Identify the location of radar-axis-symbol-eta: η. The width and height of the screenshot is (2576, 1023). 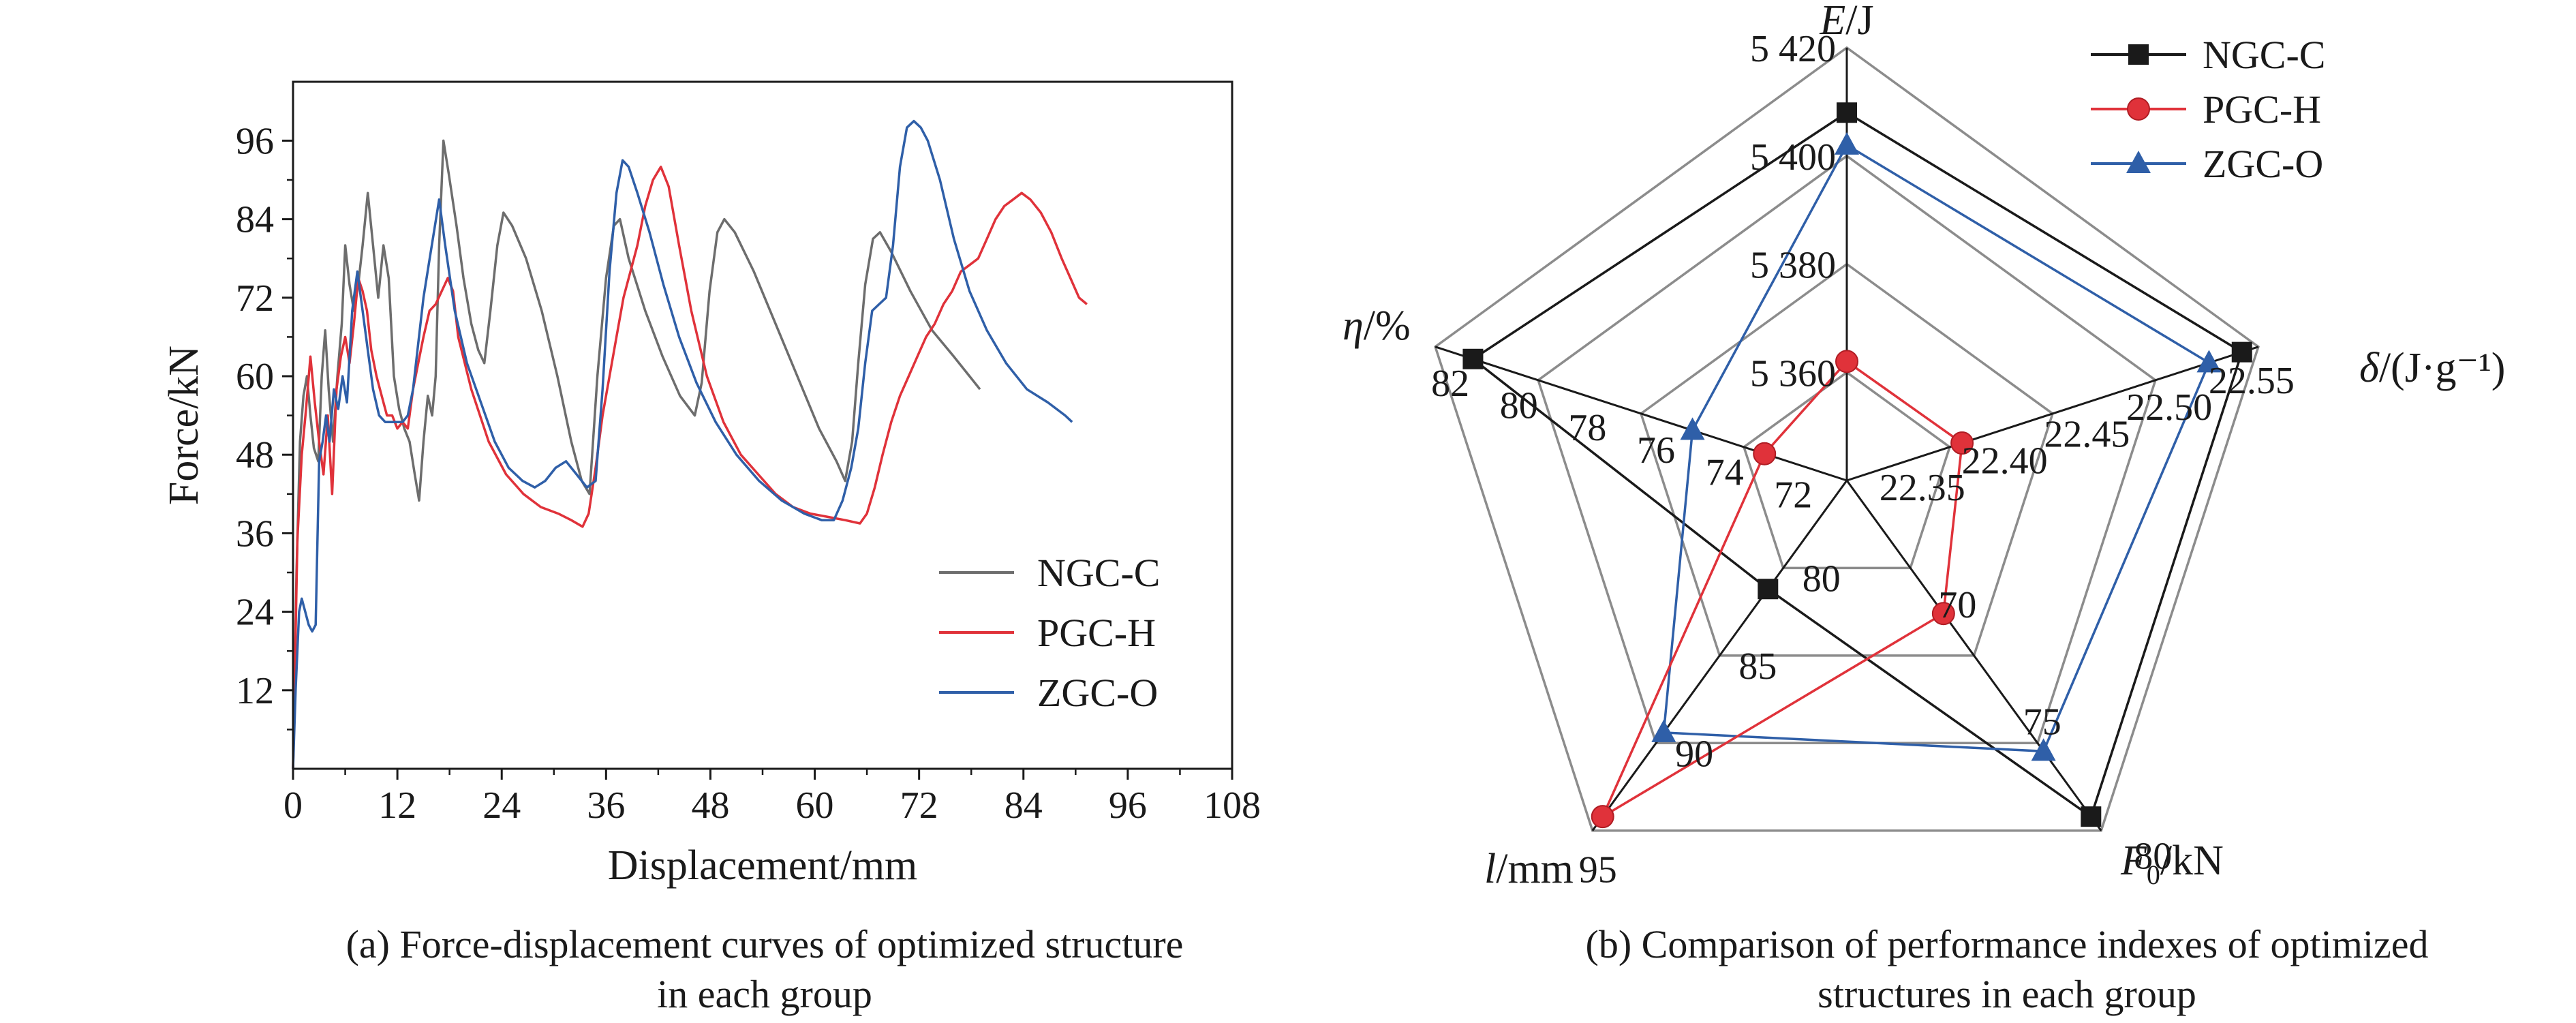
(1353, 326).